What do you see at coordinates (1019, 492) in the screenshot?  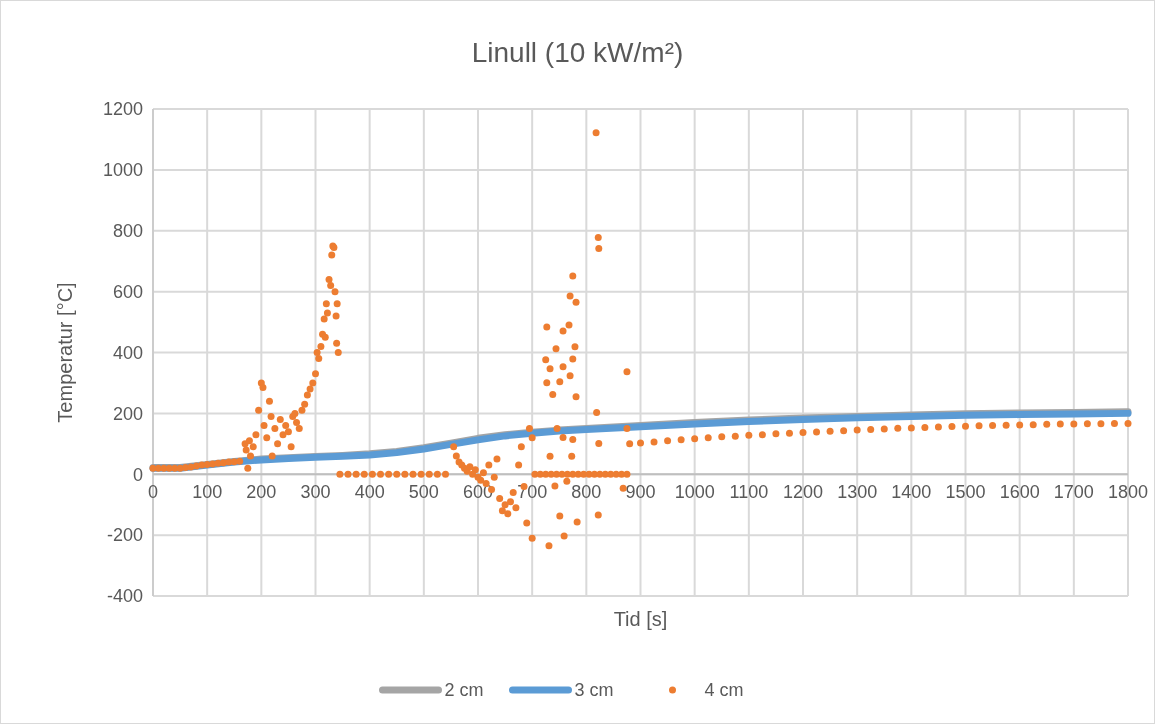 I see `x-tick-label: 1600` at bounding box center [1019, 492].